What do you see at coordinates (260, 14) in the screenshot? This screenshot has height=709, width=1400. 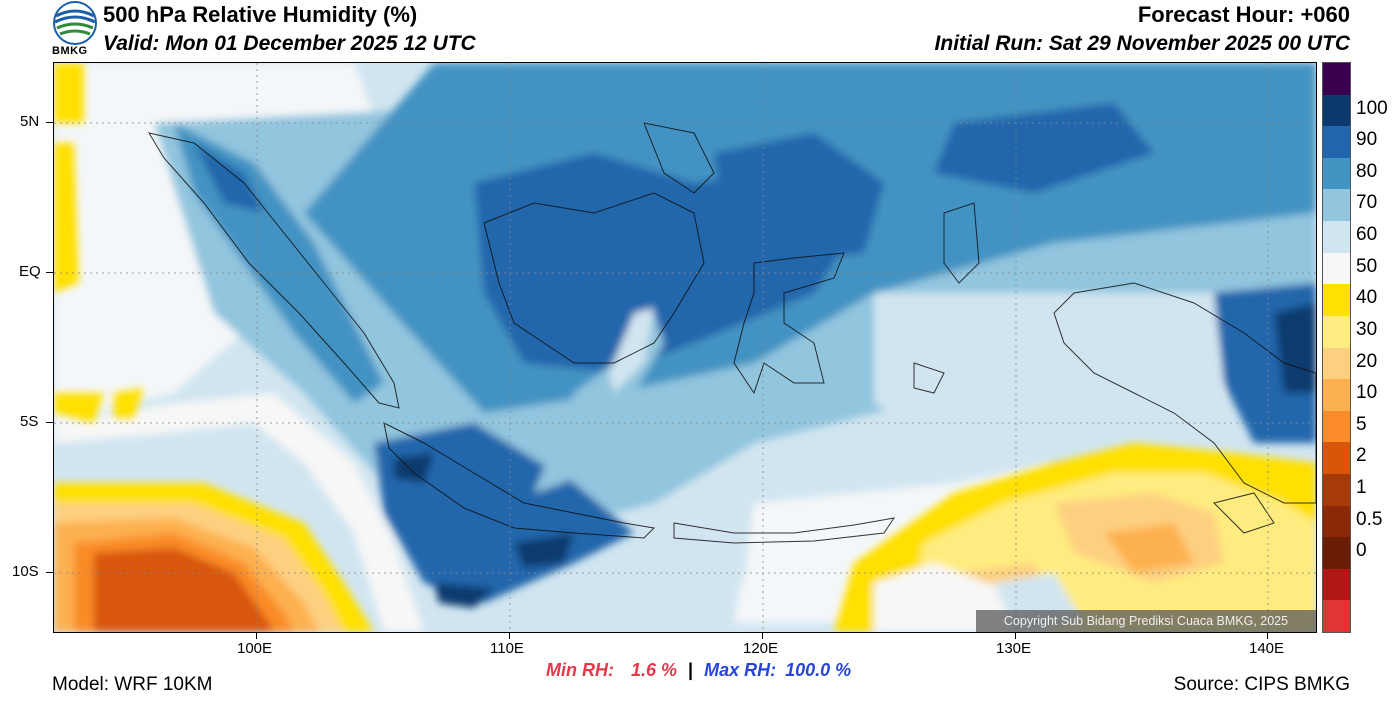 I see `map-title: 500 hPa Relative Humidity (%)` at bounding box center [260, 14].